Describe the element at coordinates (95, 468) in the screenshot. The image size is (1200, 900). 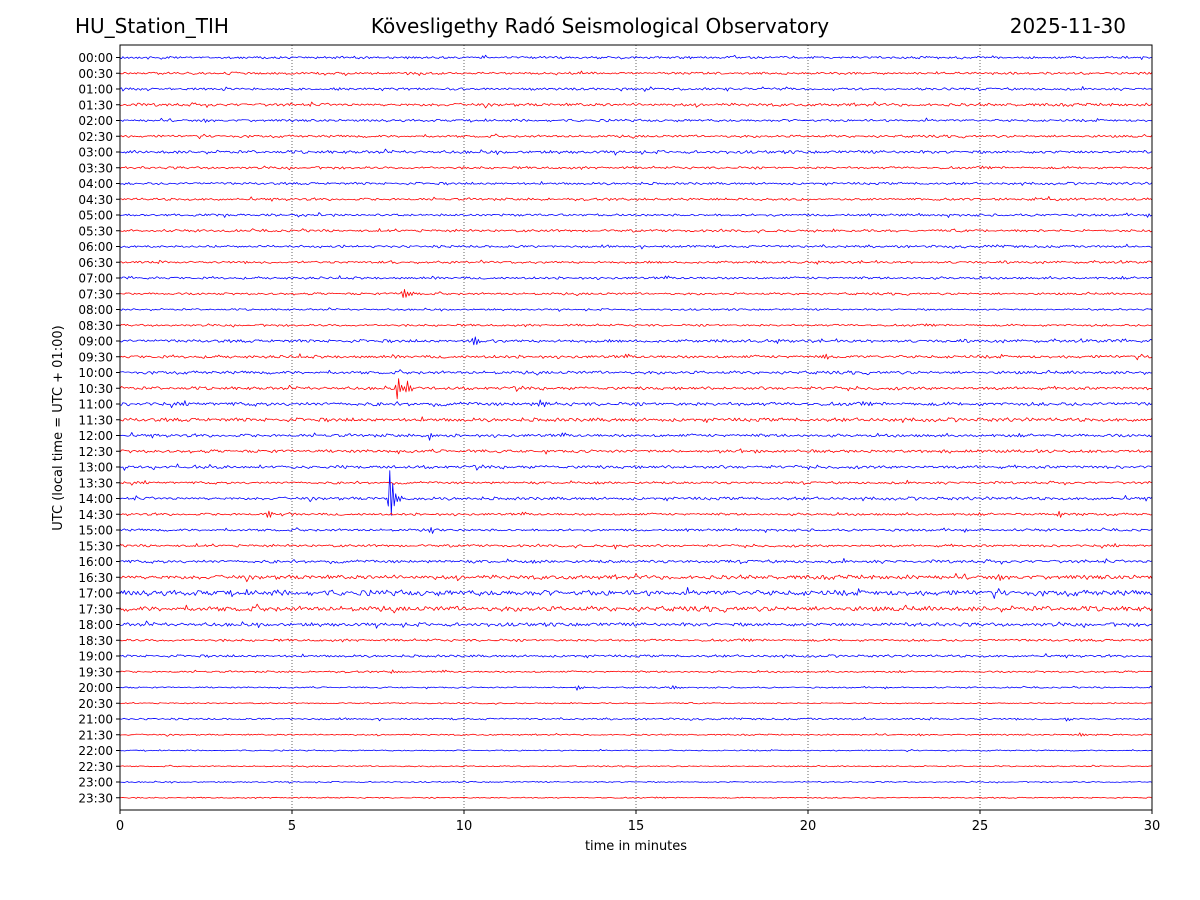
I see `row-time-label: 13:00` at that location.